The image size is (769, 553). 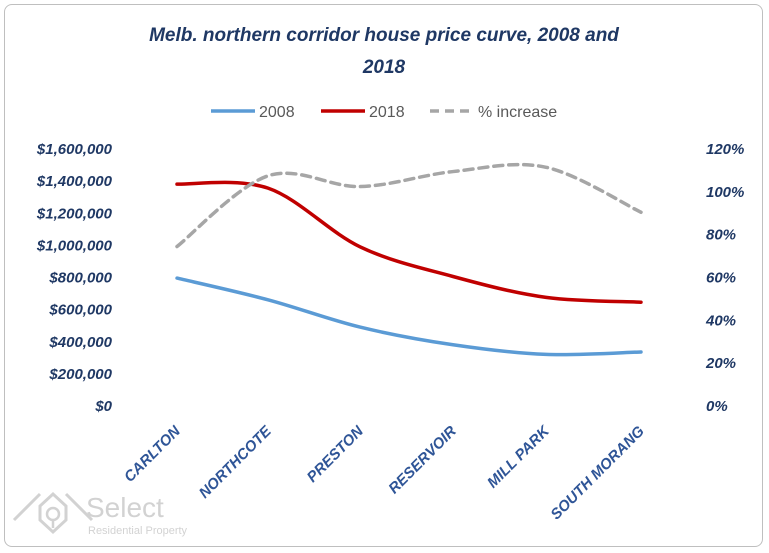 I want to click on series-line-2018, so click(x=409, y=242).